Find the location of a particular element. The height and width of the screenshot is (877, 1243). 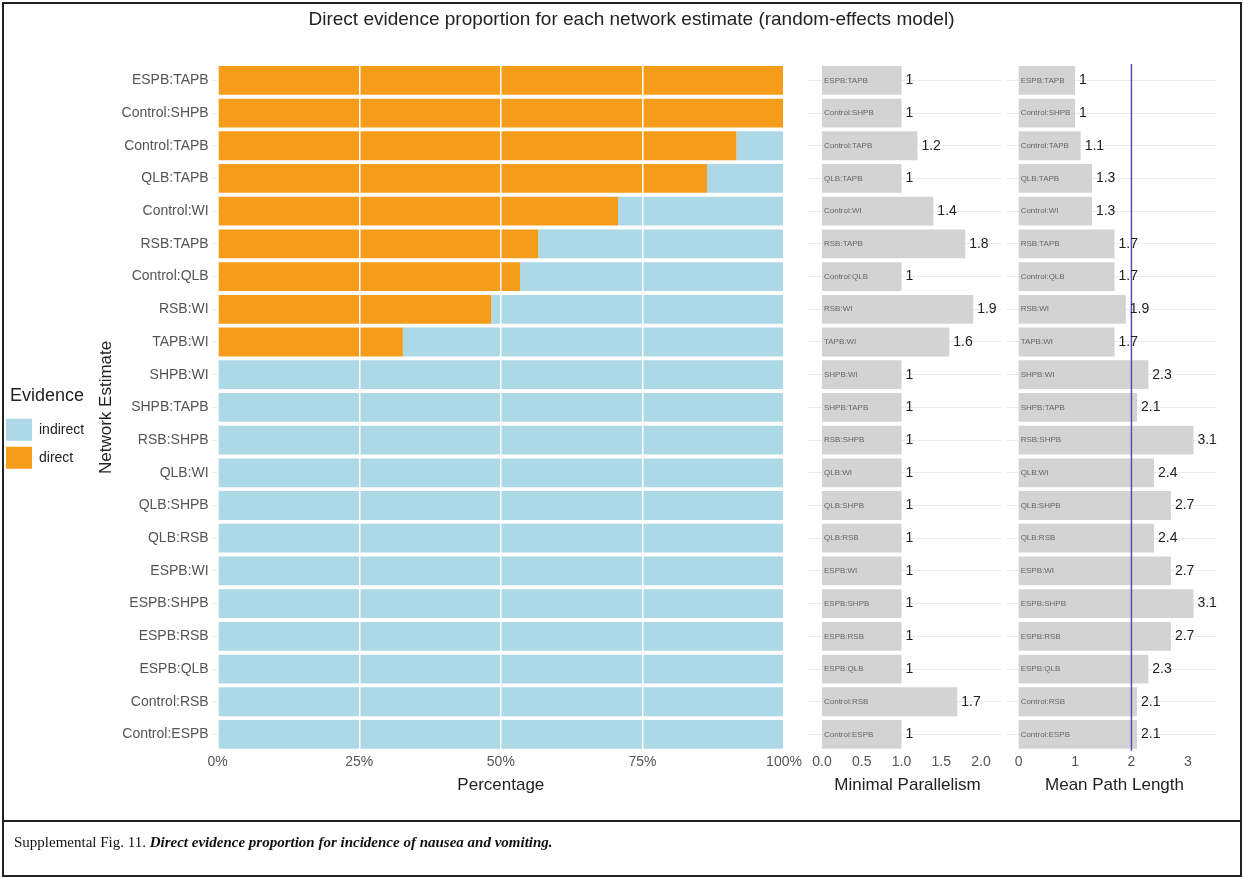

data-label: 1.6 is located at coordinates (963, 340).